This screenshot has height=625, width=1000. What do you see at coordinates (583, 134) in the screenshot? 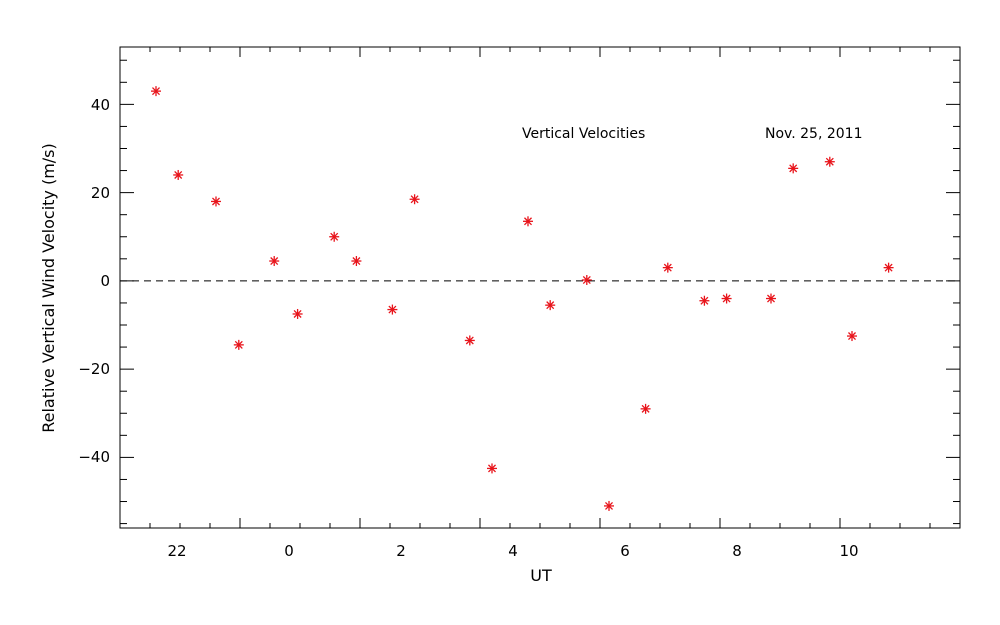
I see `chart-annotation-label: Vertical Velocities` at bounding box center [583, 134].